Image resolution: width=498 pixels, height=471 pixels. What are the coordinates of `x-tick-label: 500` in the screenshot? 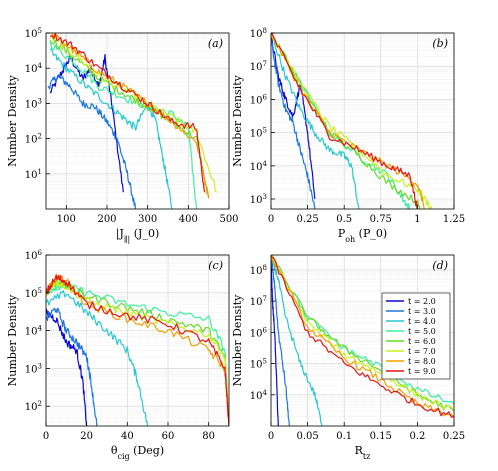 It's located at (228, 219).